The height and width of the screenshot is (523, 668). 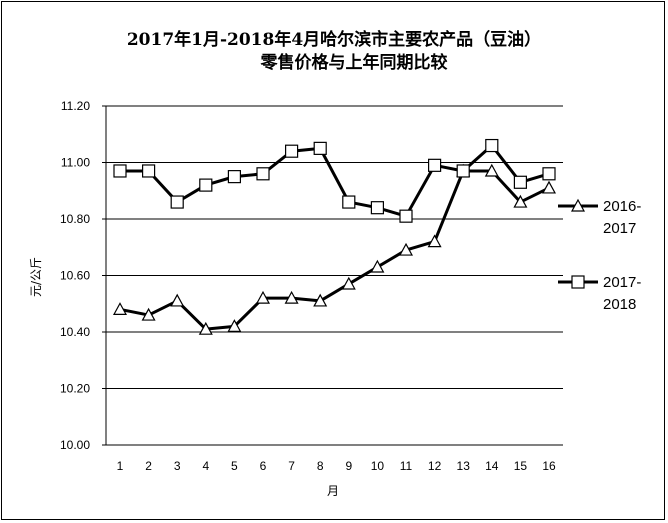 I want to click on y-tick-label: 11.20, so click(x=75, y=106).